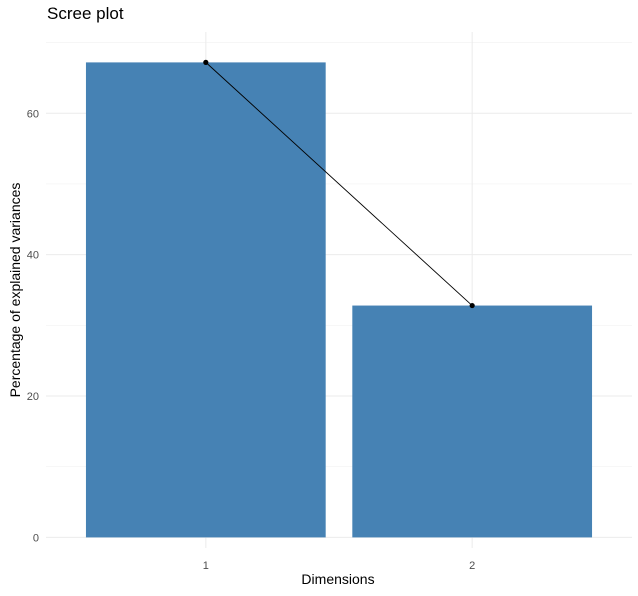 The image size is (638, 596). Describe the element at coordinates (85, 13) in the screenshot. I see `chart-title: Scree plot` at that location.